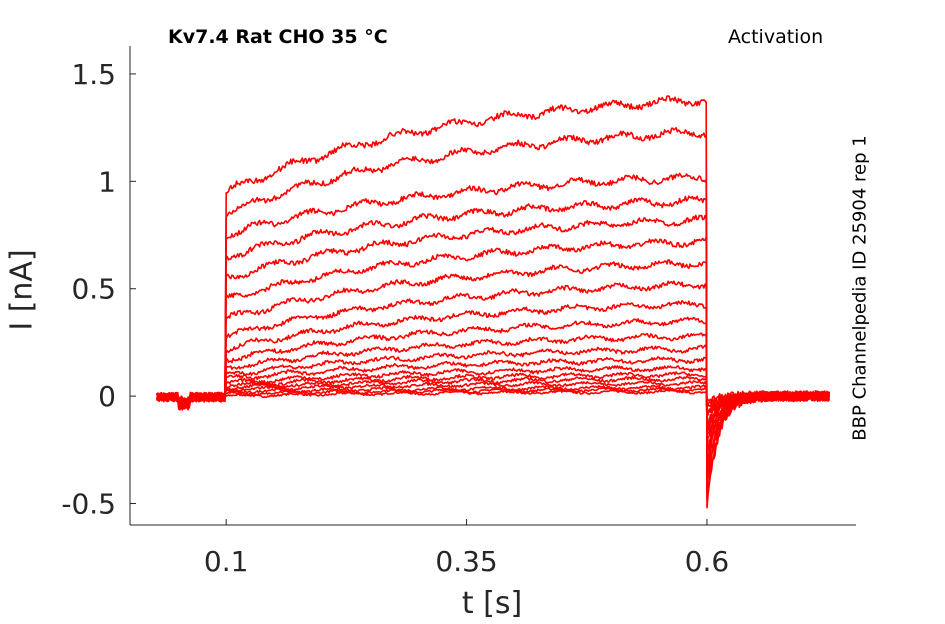 The width and height of the screenshot is (945, 624). What do you see at coordinates (88, 504) in the screenshot?
I see `y-tick-label: -0.5` at bounding box center [88, 504].